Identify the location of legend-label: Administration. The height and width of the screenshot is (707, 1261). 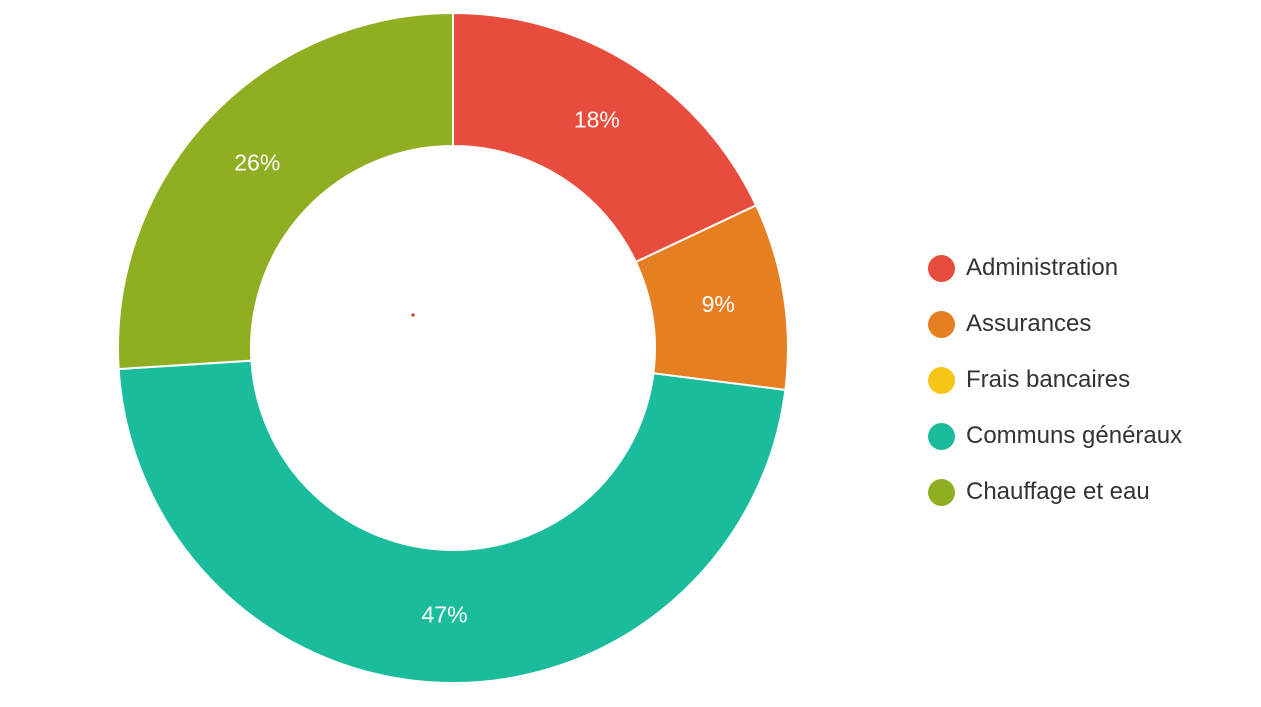
(1042, 267).